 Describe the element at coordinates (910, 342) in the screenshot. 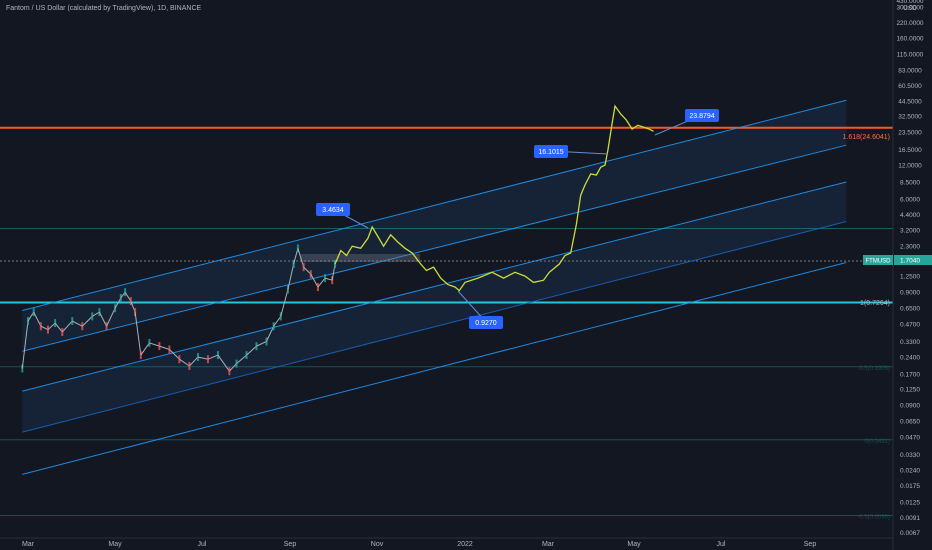

I see `price-axis-tick: 0.3300` at that location.